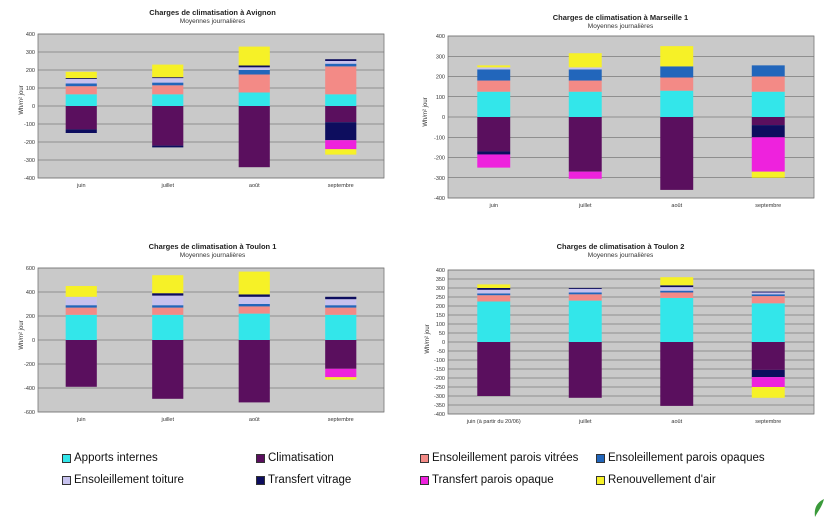 Image resolution: width=826 pixels, height=517 pixels. Describe the element at coordinates (493, 422) in the screenshot. I see `x-tick-label: juin (à partir du 20/06)` at that location.